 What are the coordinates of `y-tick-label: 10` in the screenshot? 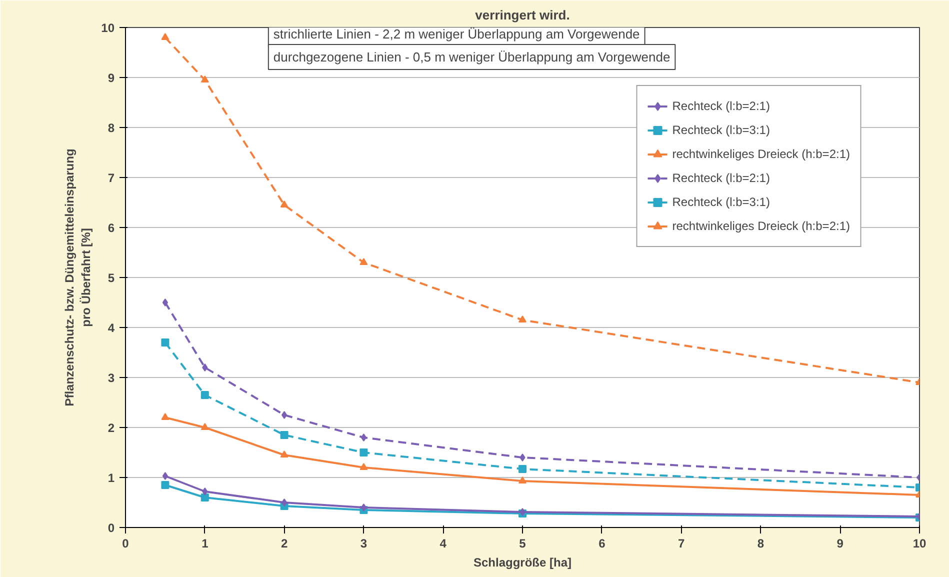 It's located at (108, 28).